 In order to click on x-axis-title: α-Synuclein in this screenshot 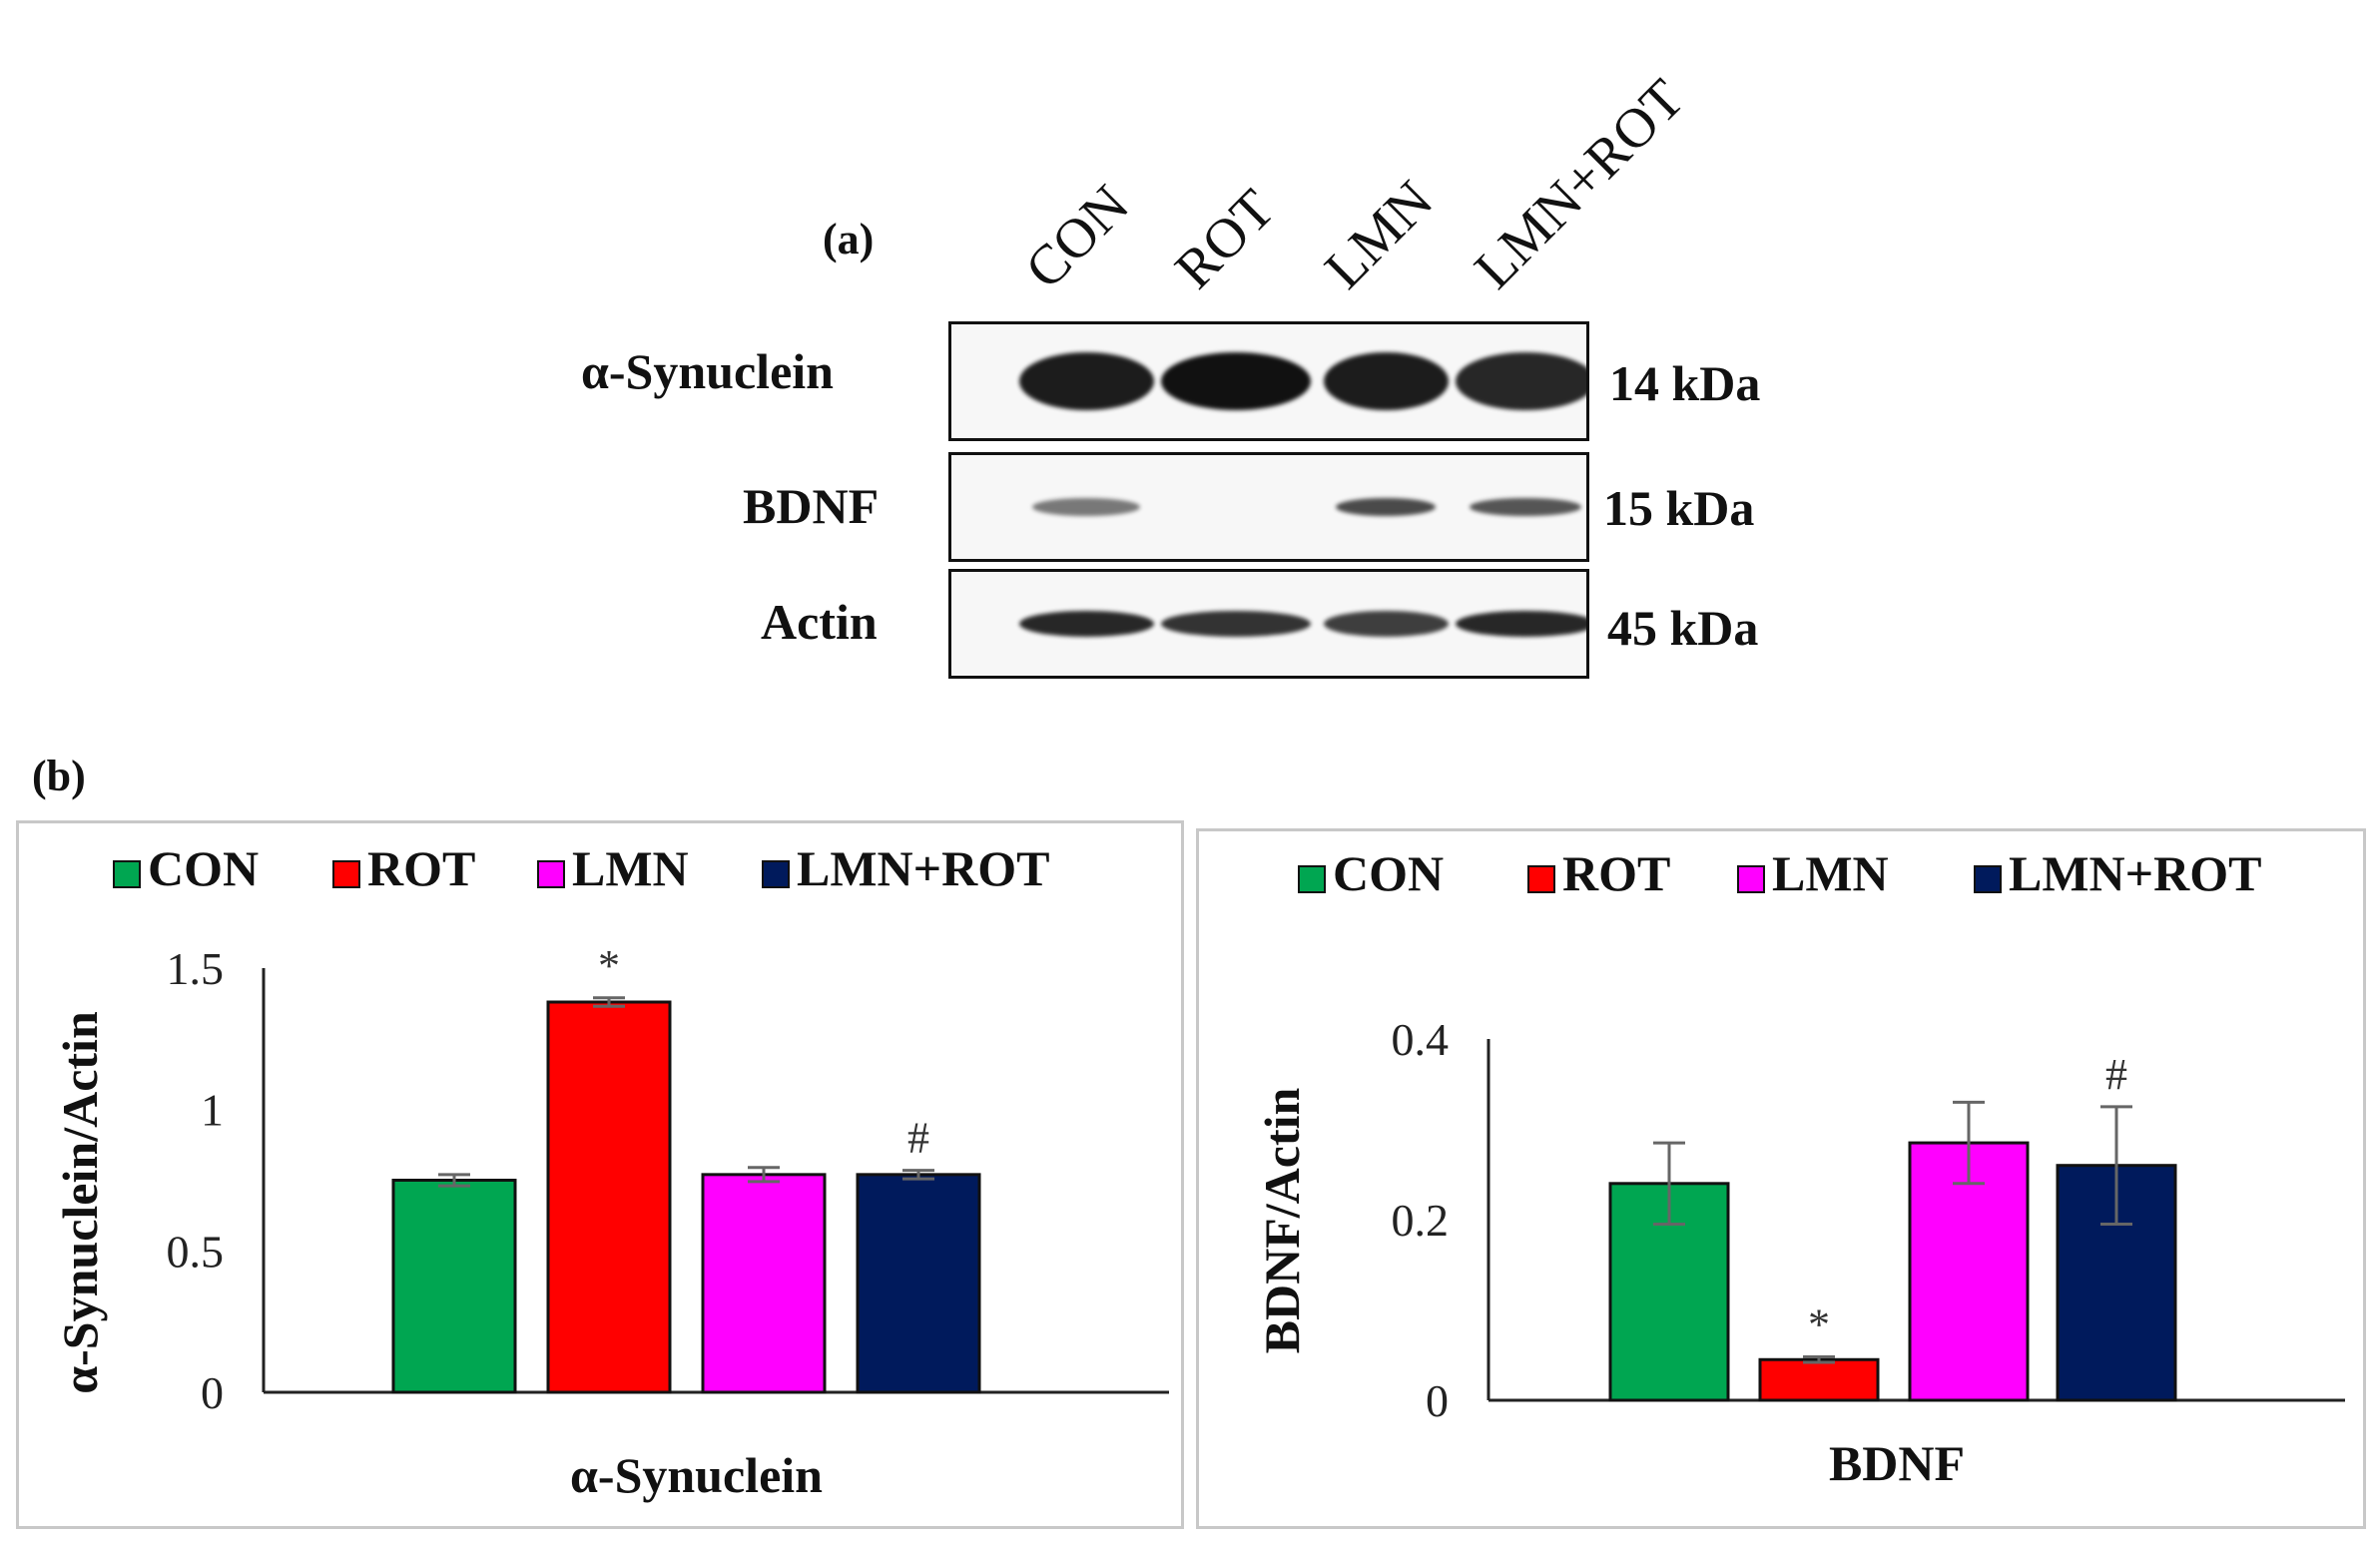, I will do `click(696, 1475)`.